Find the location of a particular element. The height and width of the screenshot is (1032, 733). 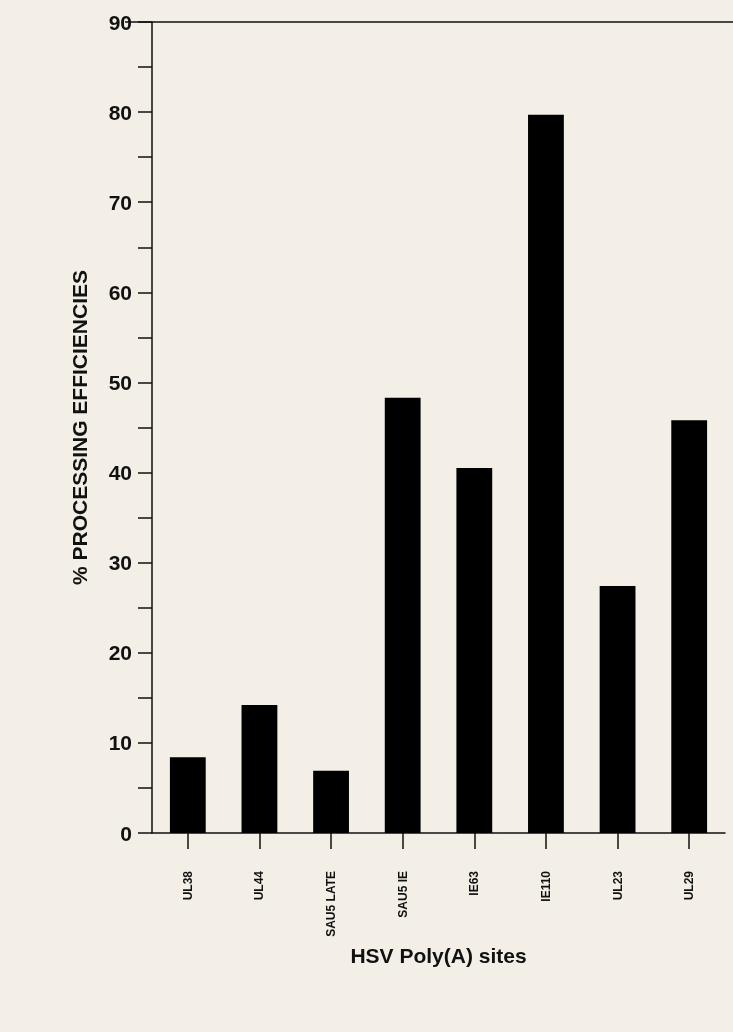

y-tick-label: 10 is located at coordinates (120, 743).